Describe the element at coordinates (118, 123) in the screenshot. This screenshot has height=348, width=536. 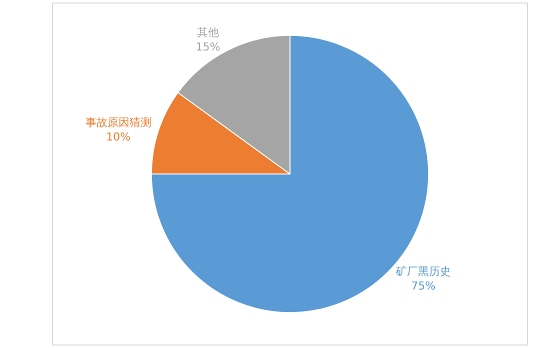
I see `slice-label: 事故原因猜测` at that location.